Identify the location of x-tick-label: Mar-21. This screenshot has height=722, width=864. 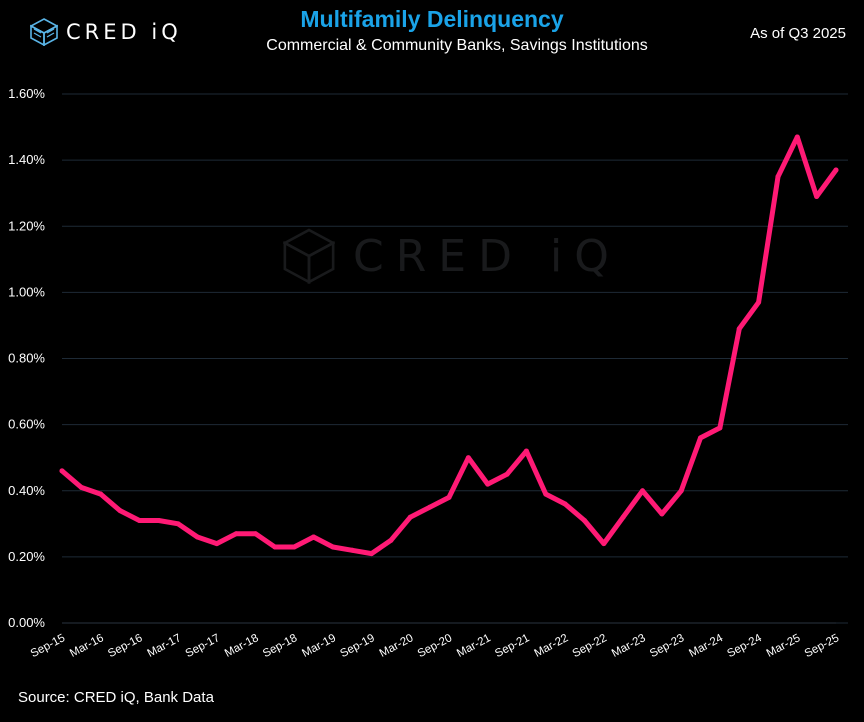
(474, 646).